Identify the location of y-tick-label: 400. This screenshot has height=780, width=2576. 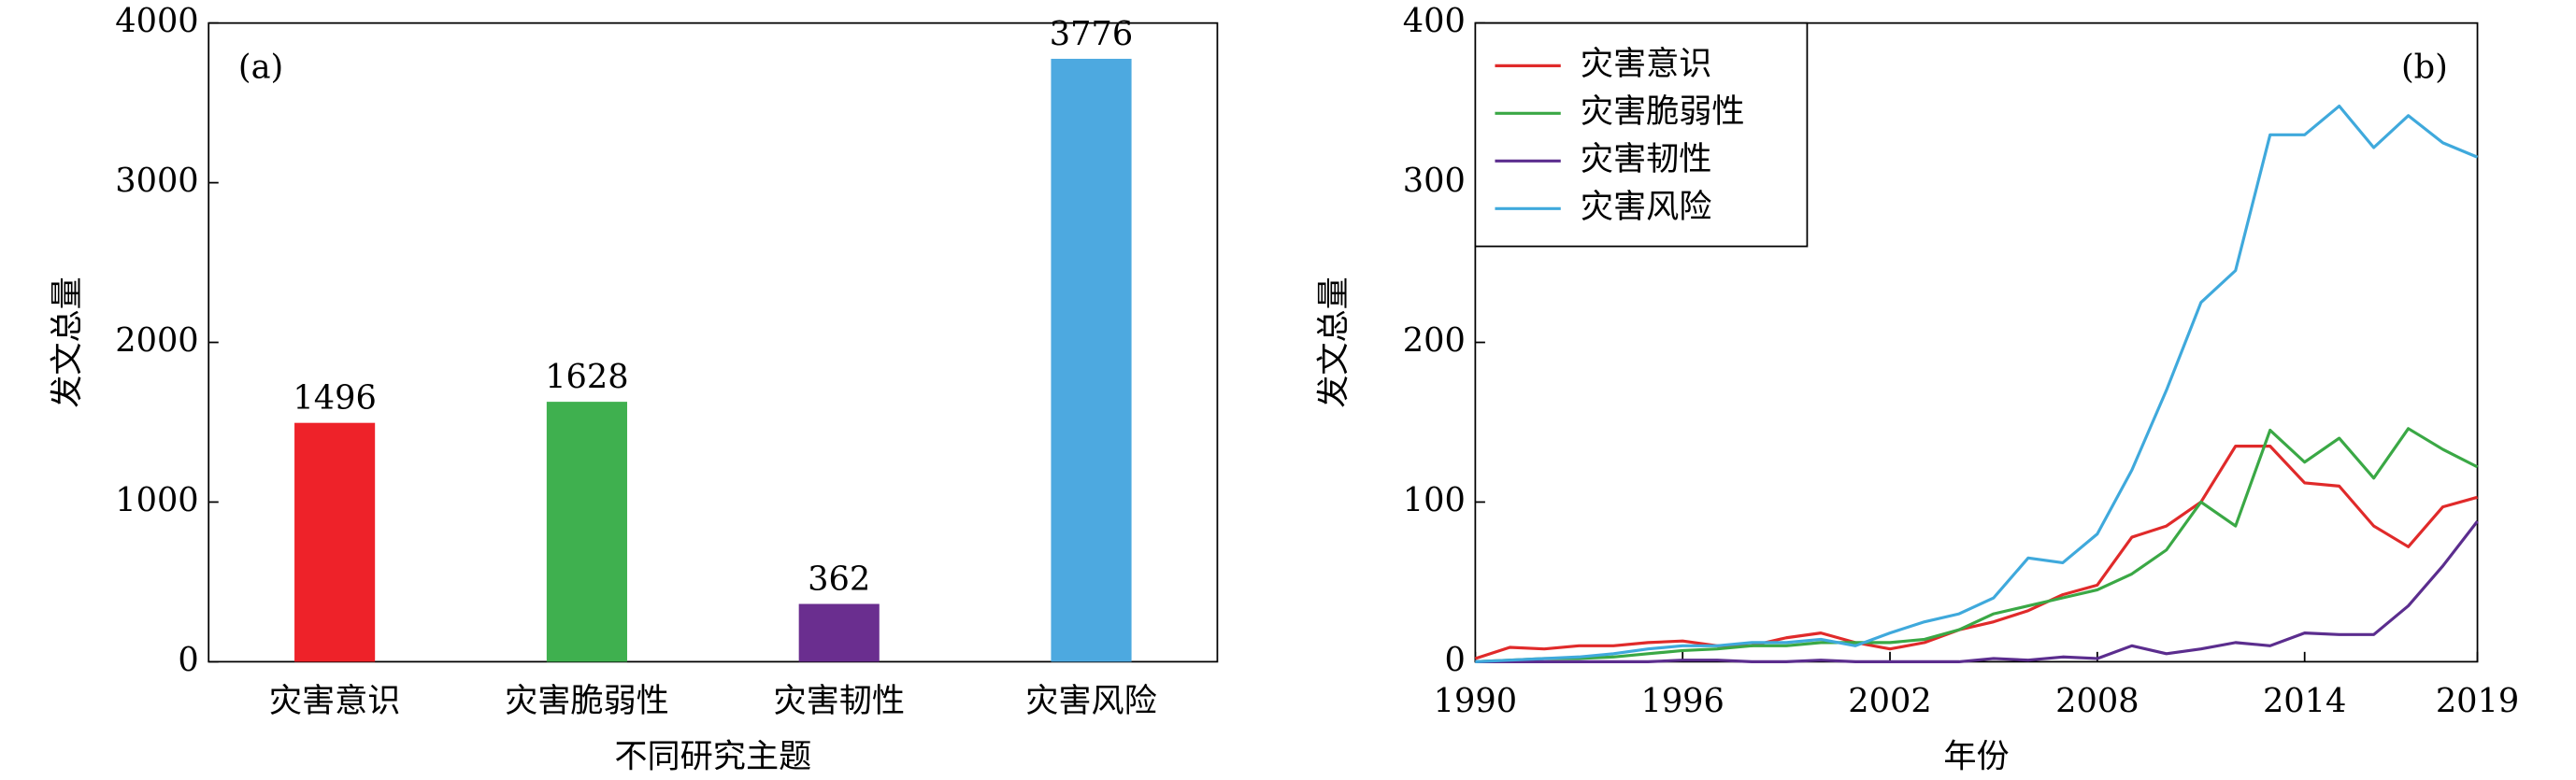
(1434, 21).